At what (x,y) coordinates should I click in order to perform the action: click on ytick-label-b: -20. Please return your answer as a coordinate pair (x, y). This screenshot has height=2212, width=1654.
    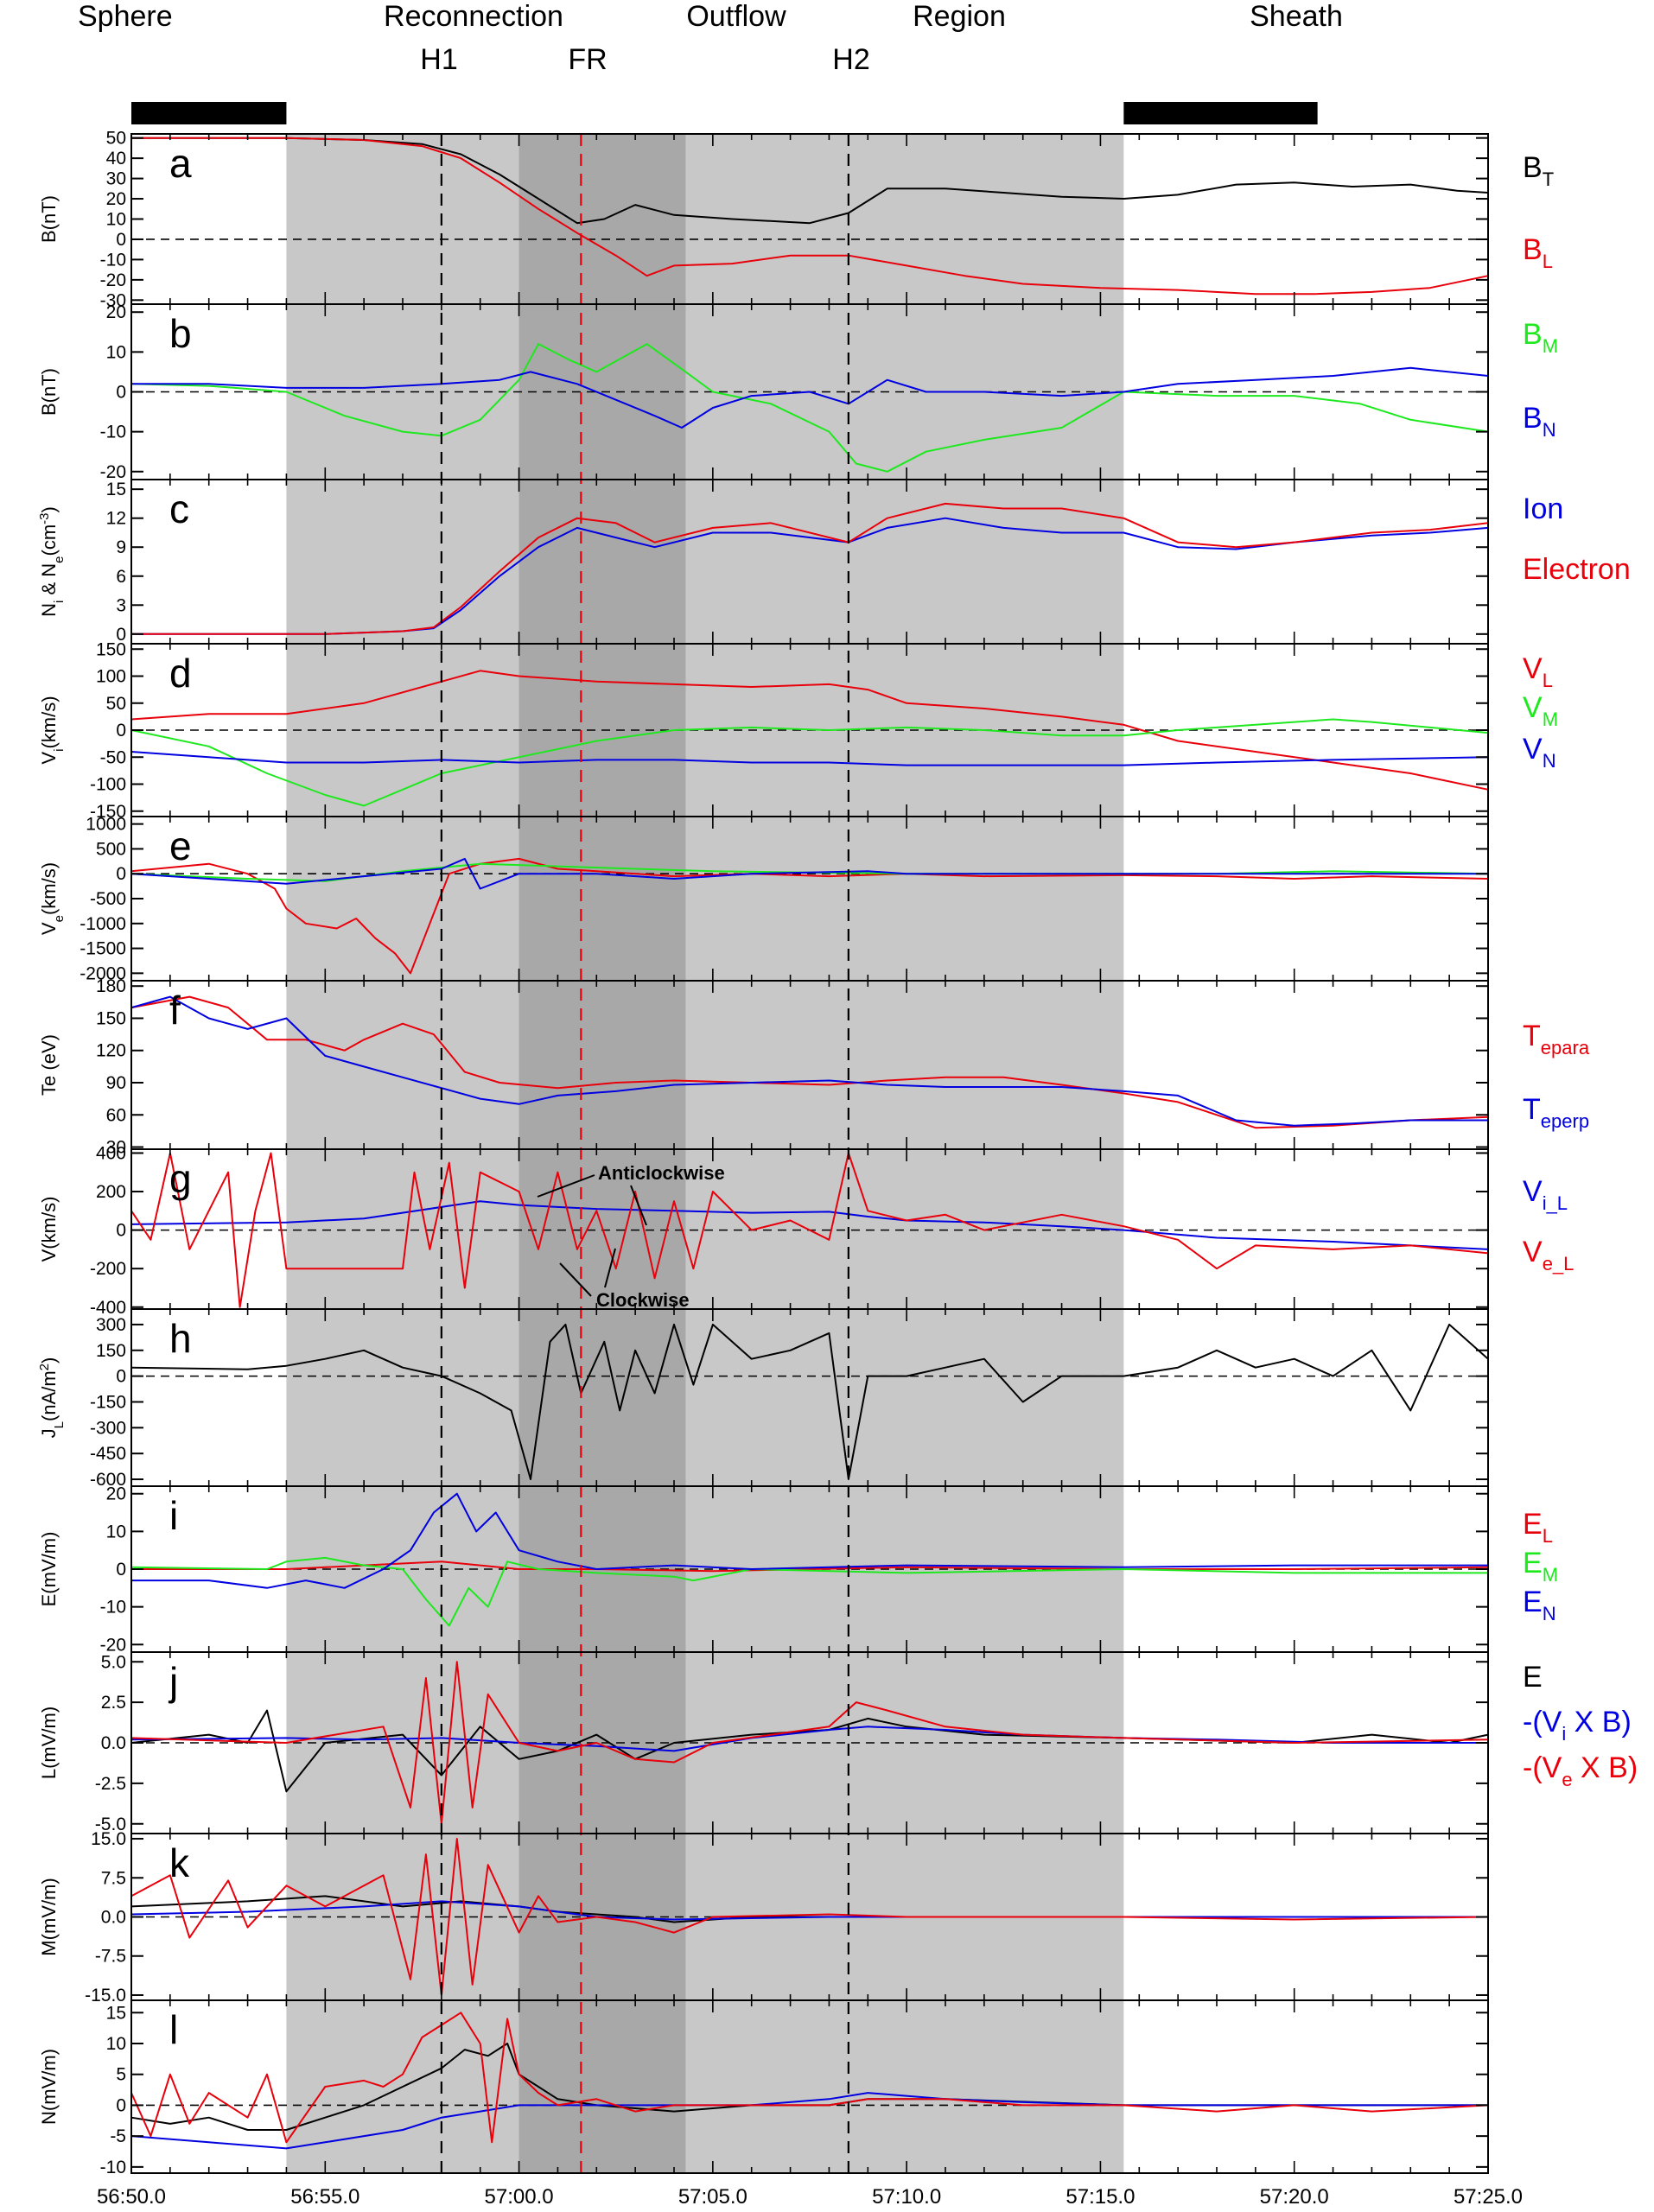
    Looking at the image, I should click on (113, 472).